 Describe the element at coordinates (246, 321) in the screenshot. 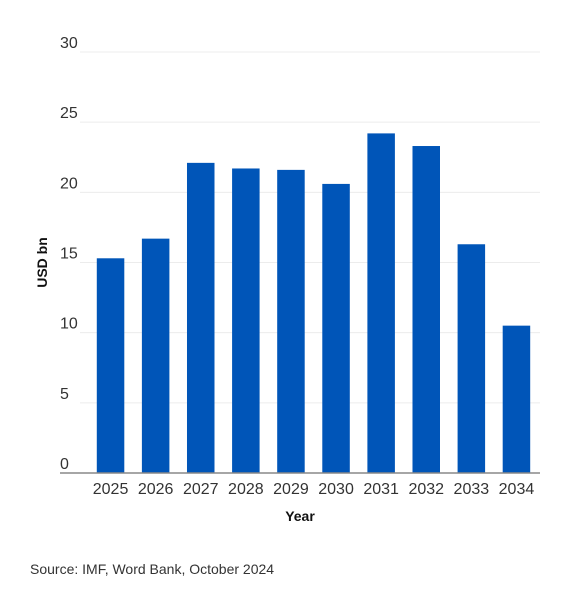

I see `bar-2028` at that location.